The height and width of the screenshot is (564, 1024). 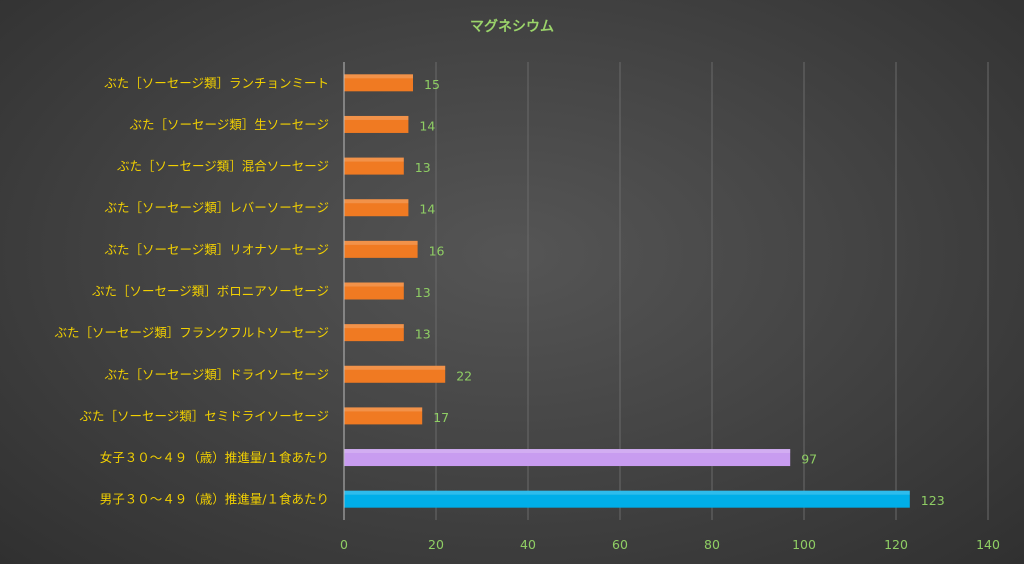 I want to click on category-label: ぶた［ソーセージ類］ドライソーセージ, so click(x=216, y=374).